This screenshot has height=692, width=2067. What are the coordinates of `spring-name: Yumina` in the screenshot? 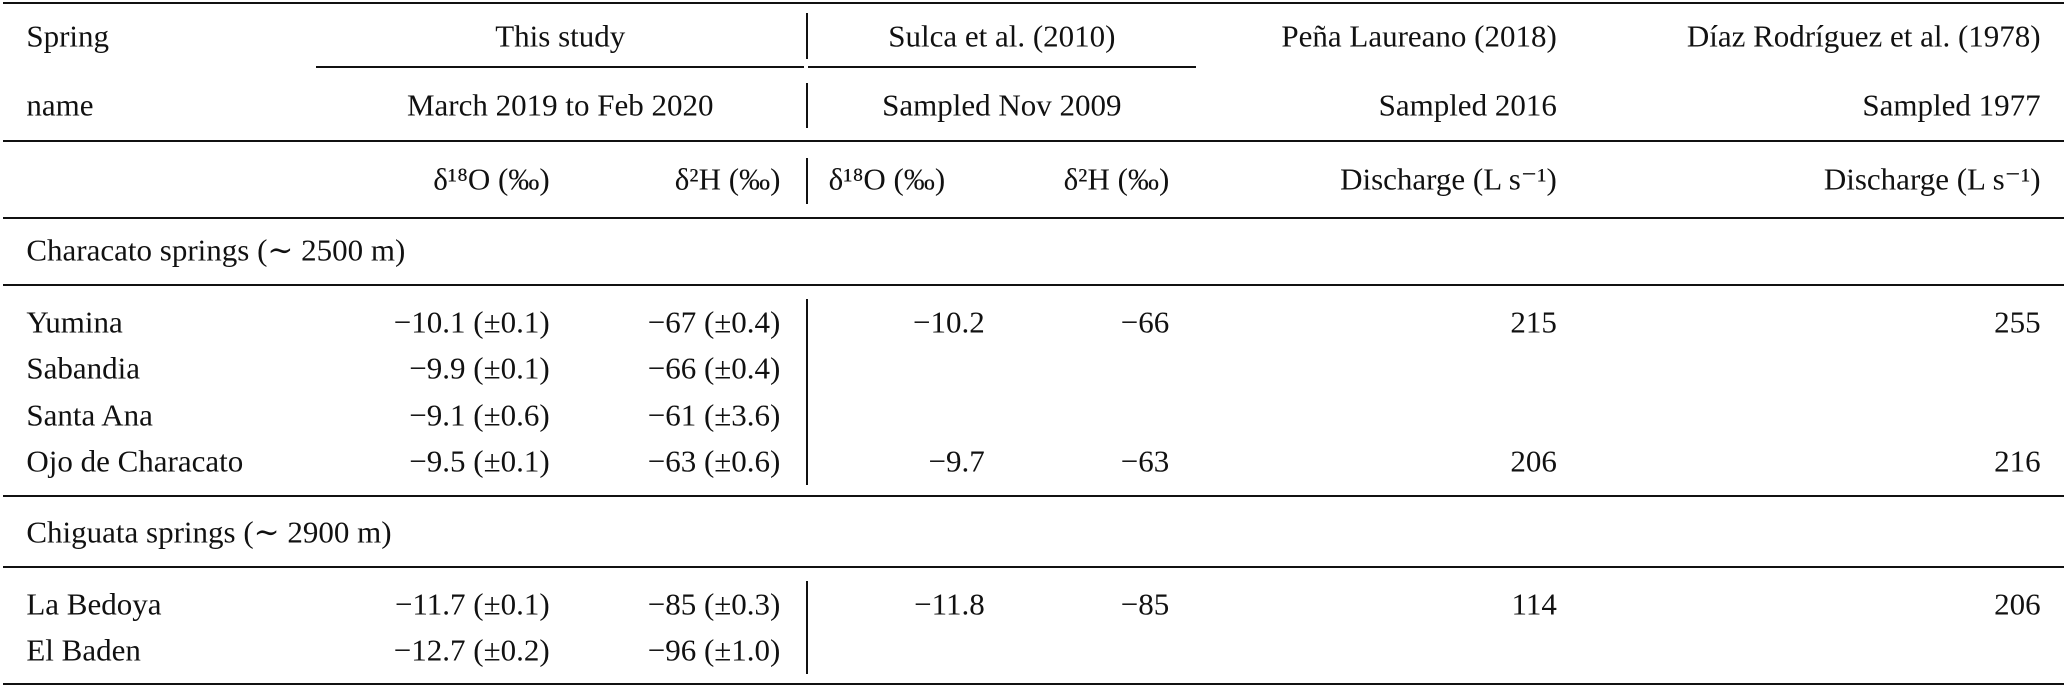 It's located at (74, 322).